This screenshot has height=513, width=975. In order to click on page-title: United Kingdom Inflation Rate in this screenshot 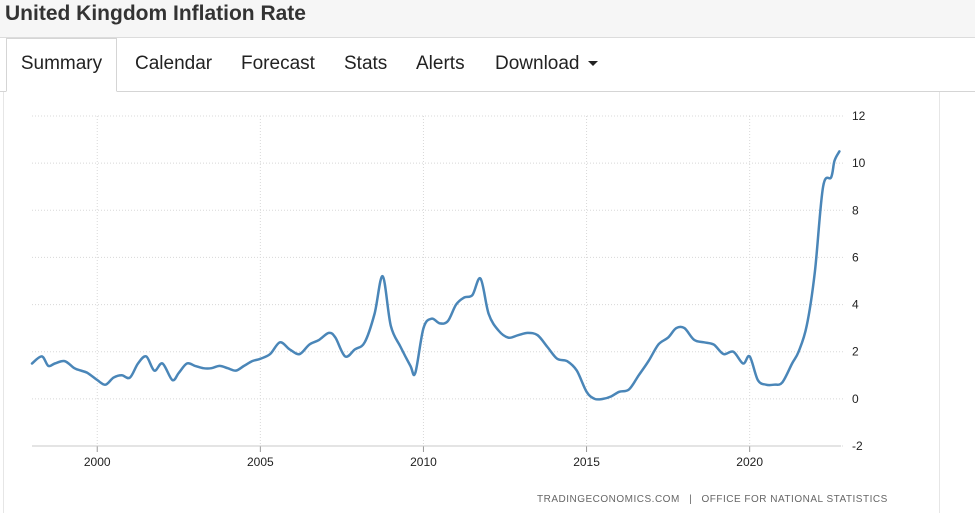, I will do `click(155, 13)`.